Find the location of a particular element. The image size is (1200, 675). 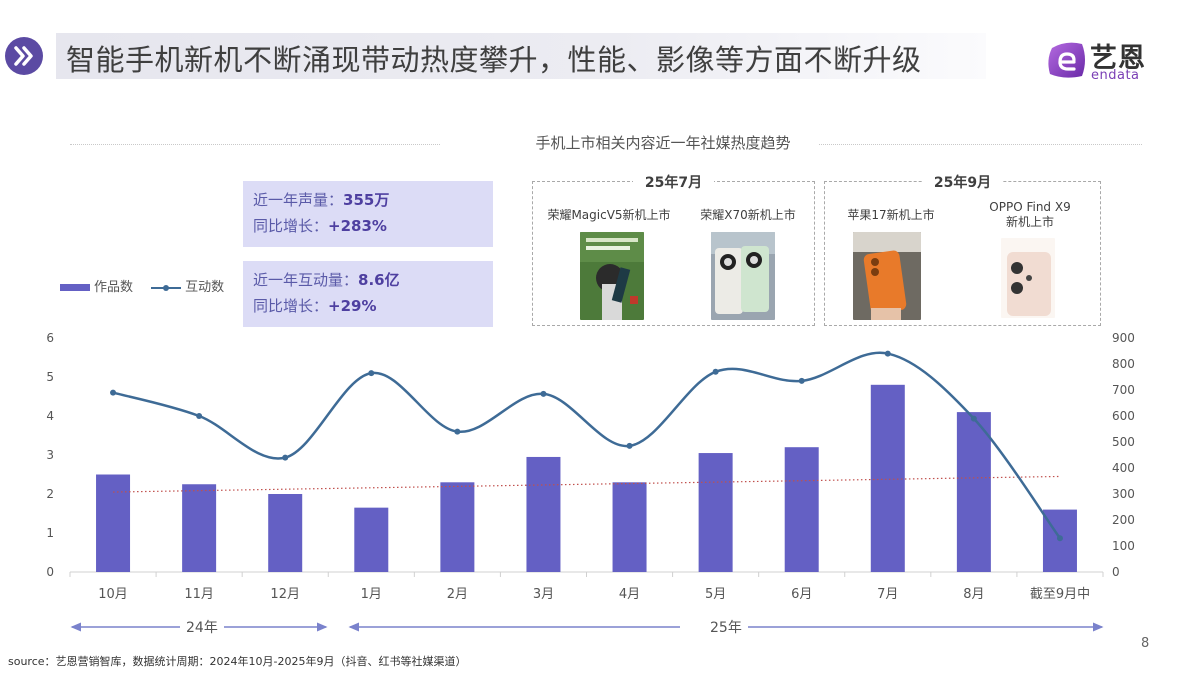

y-right-tick: 900 is located at coordinates (1123, 338).